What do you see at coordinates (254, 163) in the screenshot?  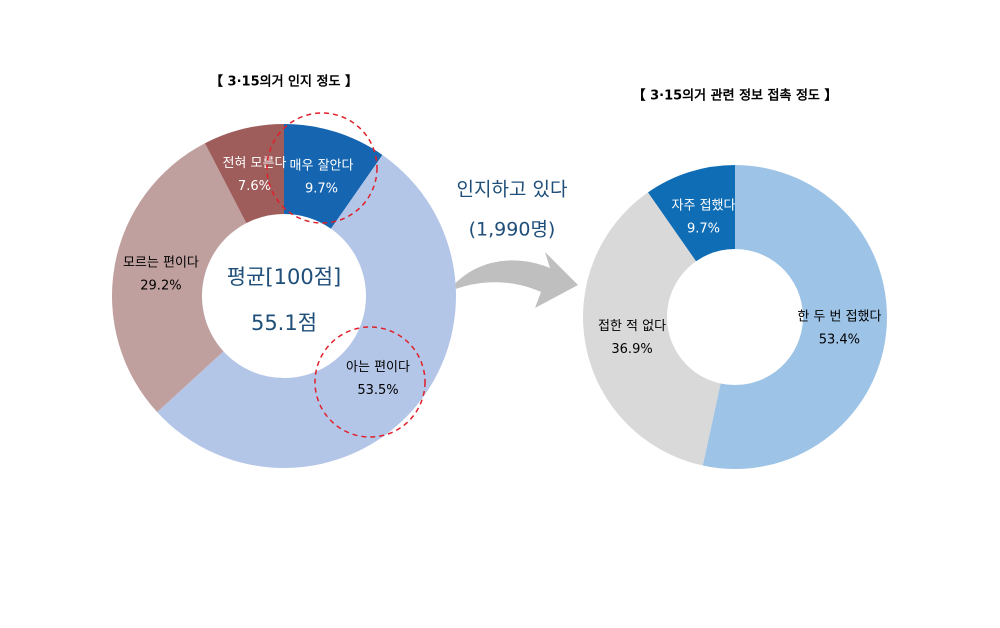 I see `slice-label: 전혀 모른다` at bounding box center [254, 163].